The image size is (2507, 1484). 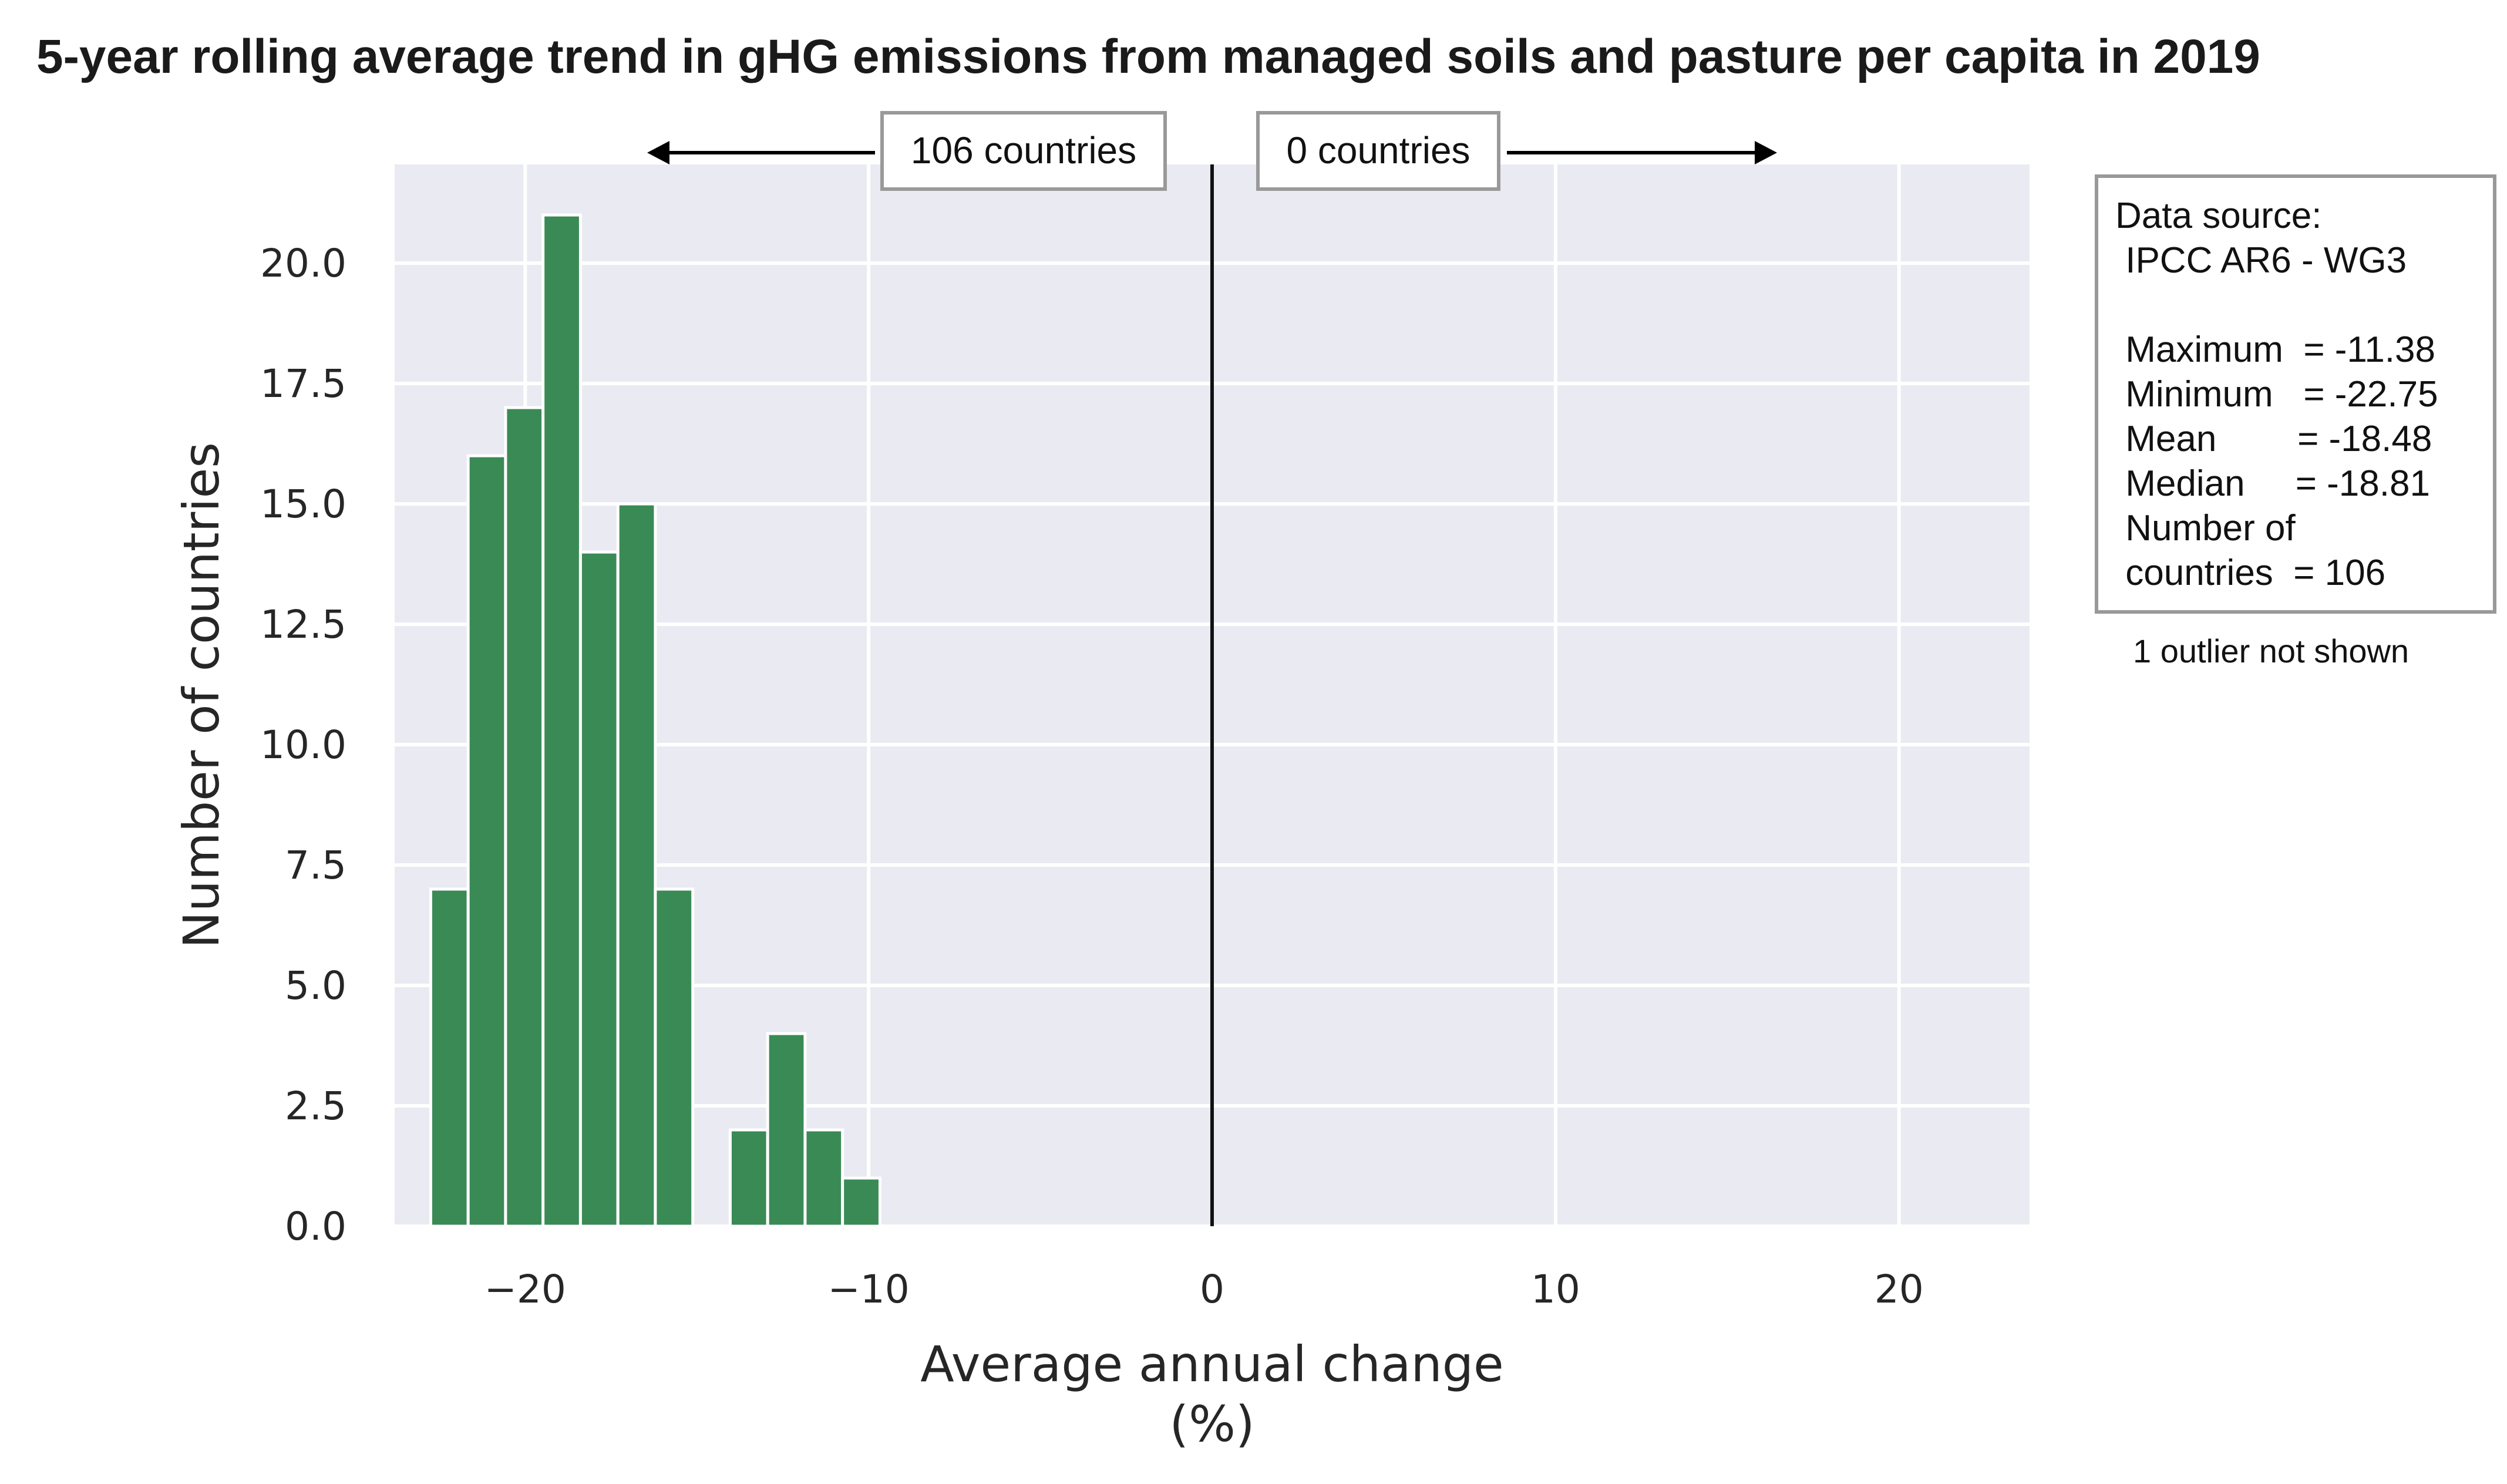 I want to click on y-axis-ticks: 0.0 2.5 5.0 7.5 10.0 12.5 15.0 17.5 20.0, so click(x=303, y=745).